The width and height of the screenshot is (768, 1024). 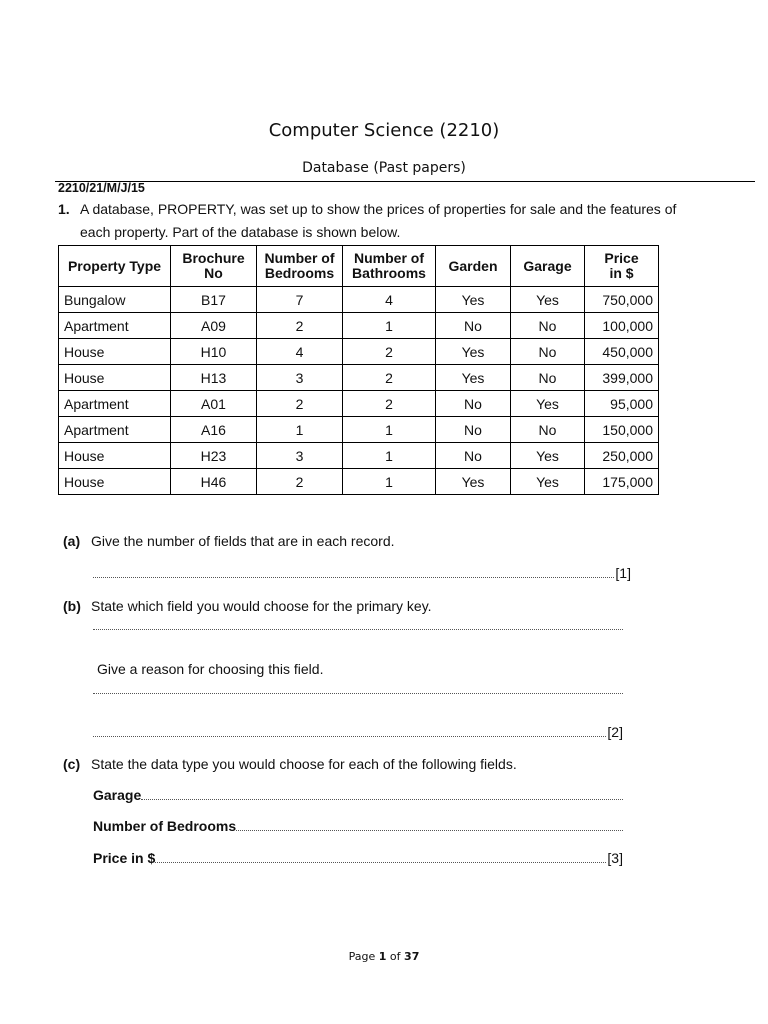 I want to click on part-b-reason: Give a reason for choosing this field., so click(x=210, y=669).